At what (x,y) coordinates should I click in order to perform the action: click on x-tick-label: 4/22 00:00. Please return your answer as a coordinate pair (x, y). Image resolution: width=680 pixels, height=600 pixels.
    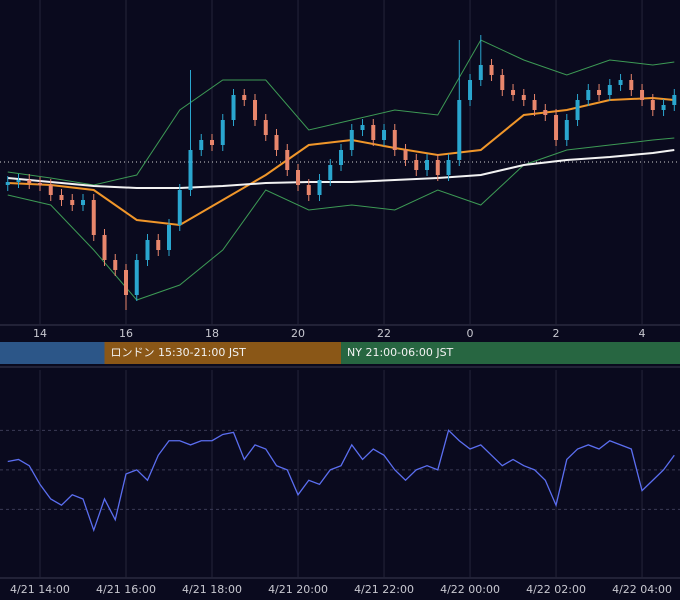
    Looking at the image, I should click on (470, 589).